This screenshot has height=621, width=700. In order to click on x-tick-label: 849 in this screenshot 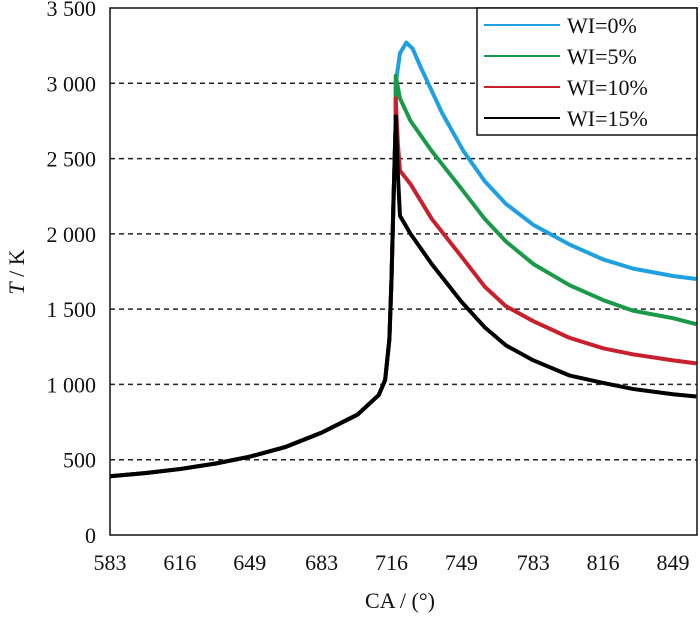, I will do `click(673, 562)`.